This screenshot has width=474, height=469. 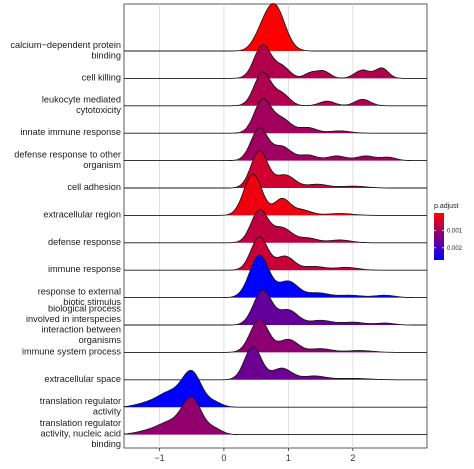 What do you see at coordinates (254, 455) in the screenshot?
I see `x-axis-ticks: −1 0 1 2` at bounding box center [254, 455].